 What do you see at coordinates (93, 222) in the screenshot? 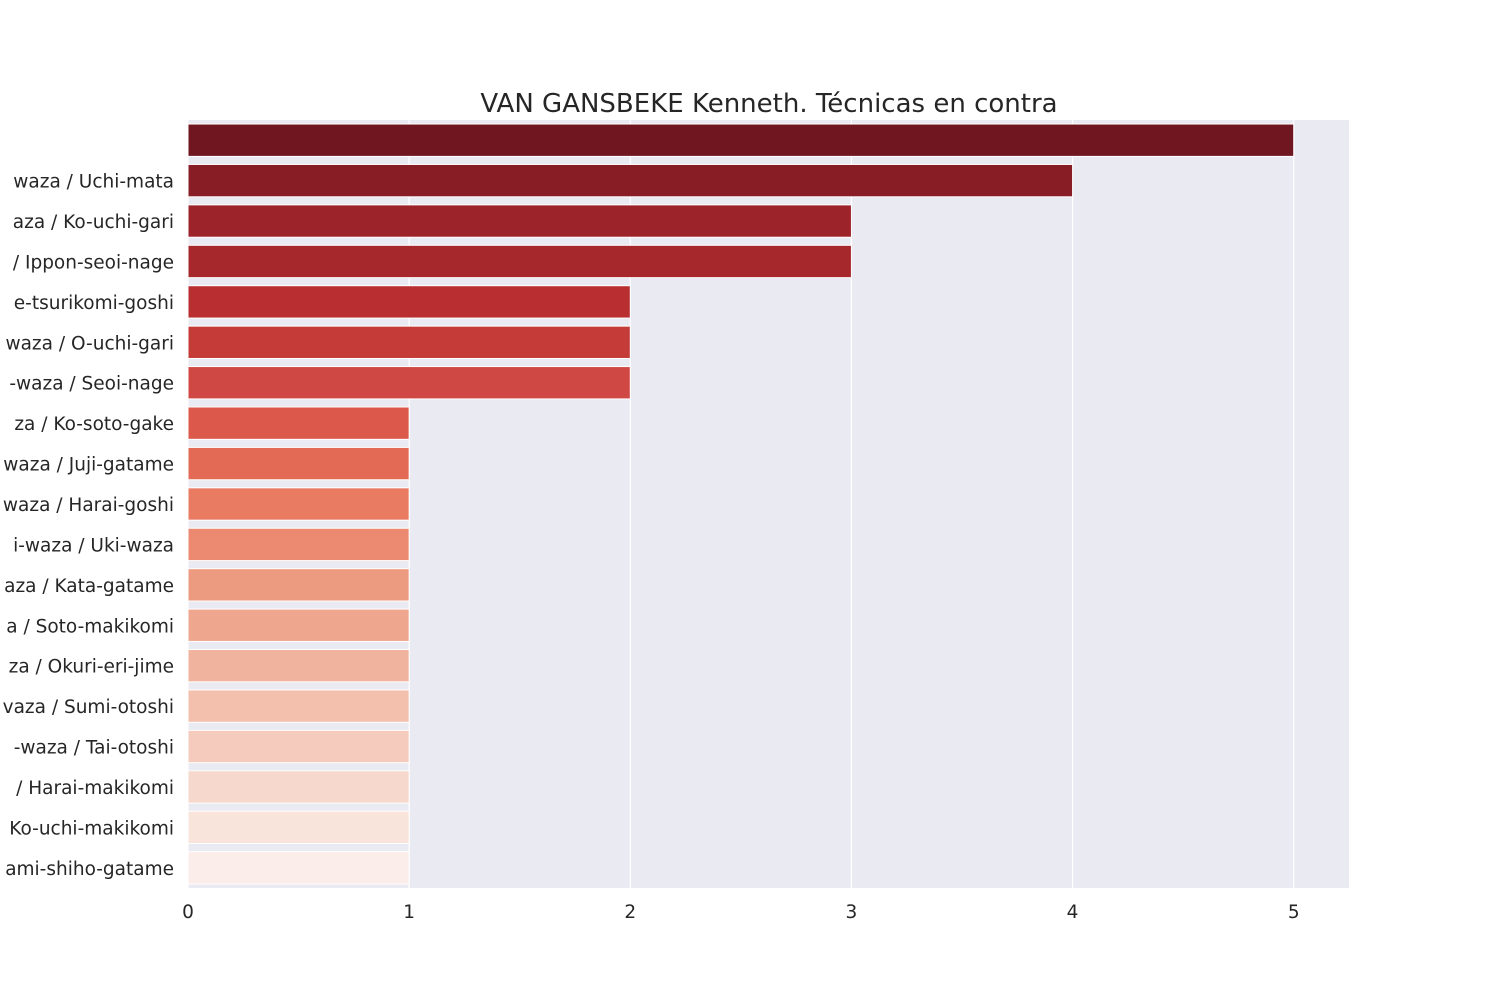
I see `category-label: aza / Ko-uchi-gari` at bounding box center [93, 222].